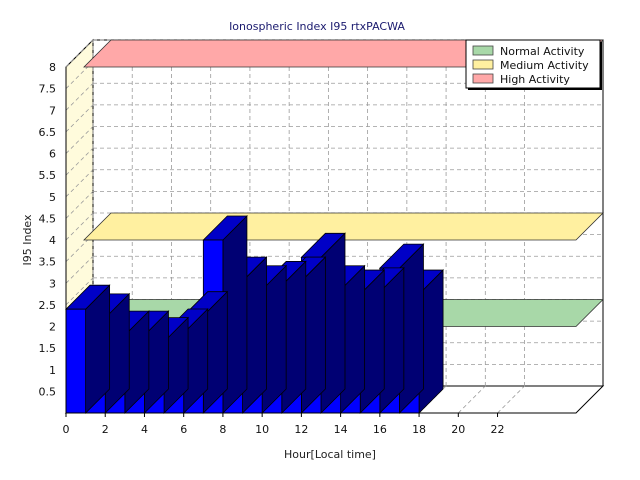 This screenshot has width=640, height=480. I want to click on x-tick-label: 10, so click(262, 429).